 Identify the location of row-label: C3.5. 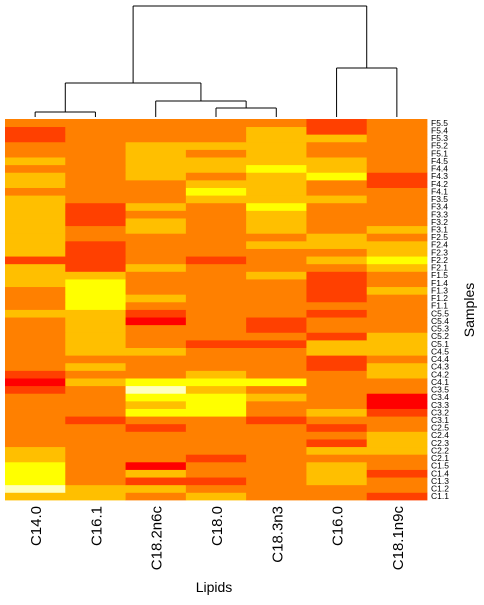
(440, 390).